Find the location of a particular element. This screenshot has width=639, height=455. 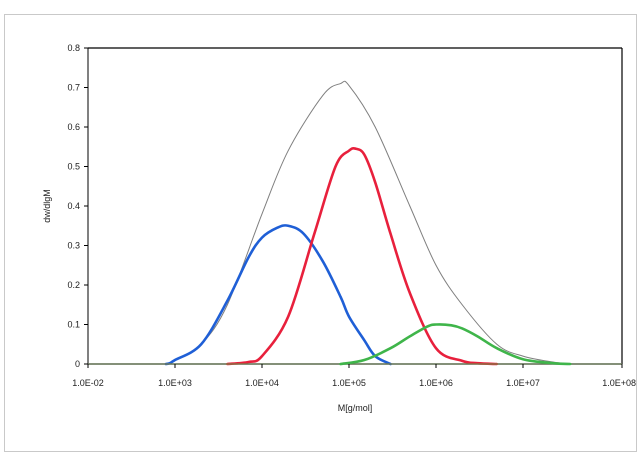

series-2-line is located at coordinates (278, 295).